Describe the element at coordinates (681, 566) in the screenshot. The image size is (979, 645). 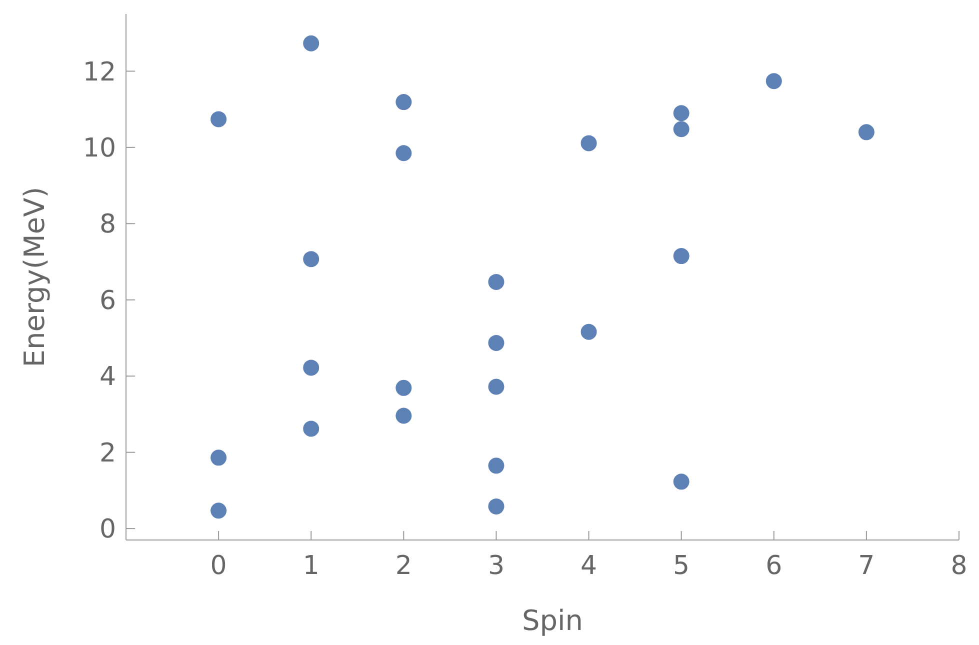
I see `x-tick-label: 5` at that location.